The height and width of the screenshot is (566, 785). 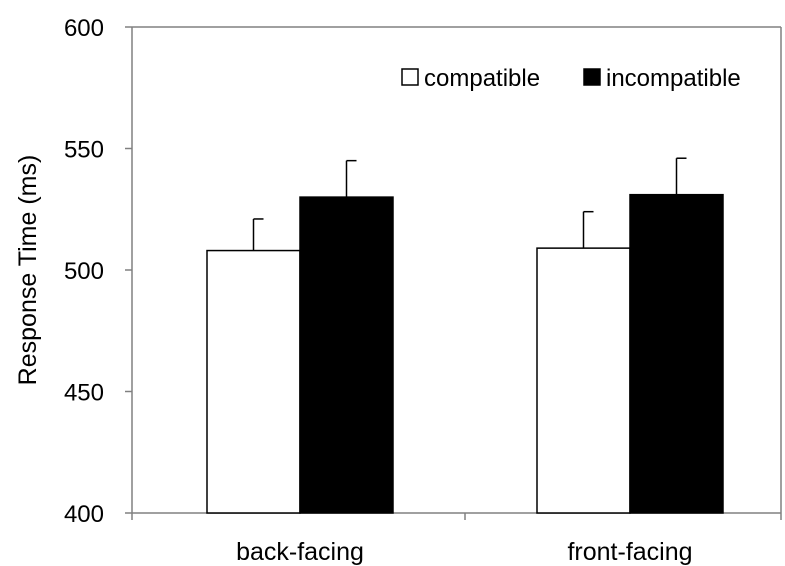 What do you see at coordinates (571, 78) in the screenshot?
I see `legend: compatible incompatible` at bounding box center [571, 78].